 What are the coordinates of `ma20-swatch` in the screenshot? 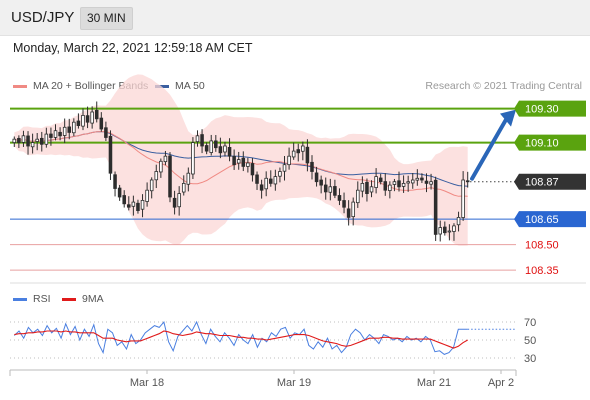 It's located at (20, 86).